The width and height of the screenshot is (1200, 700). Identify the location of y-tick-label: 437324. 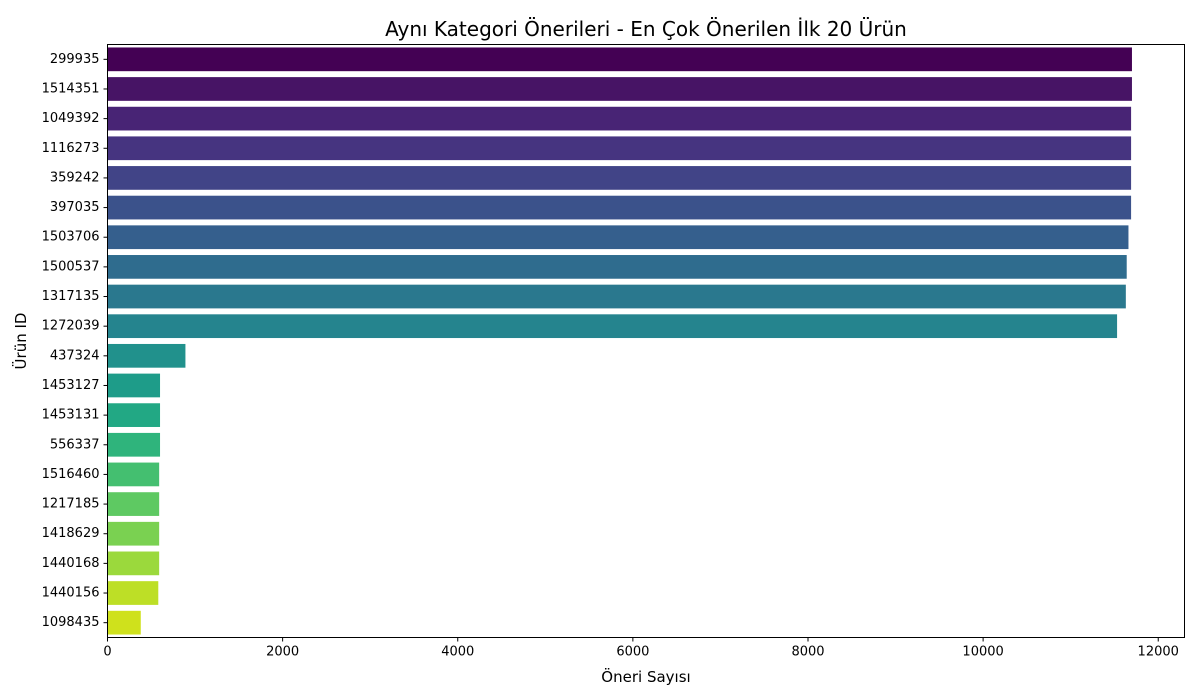
(75, 355).